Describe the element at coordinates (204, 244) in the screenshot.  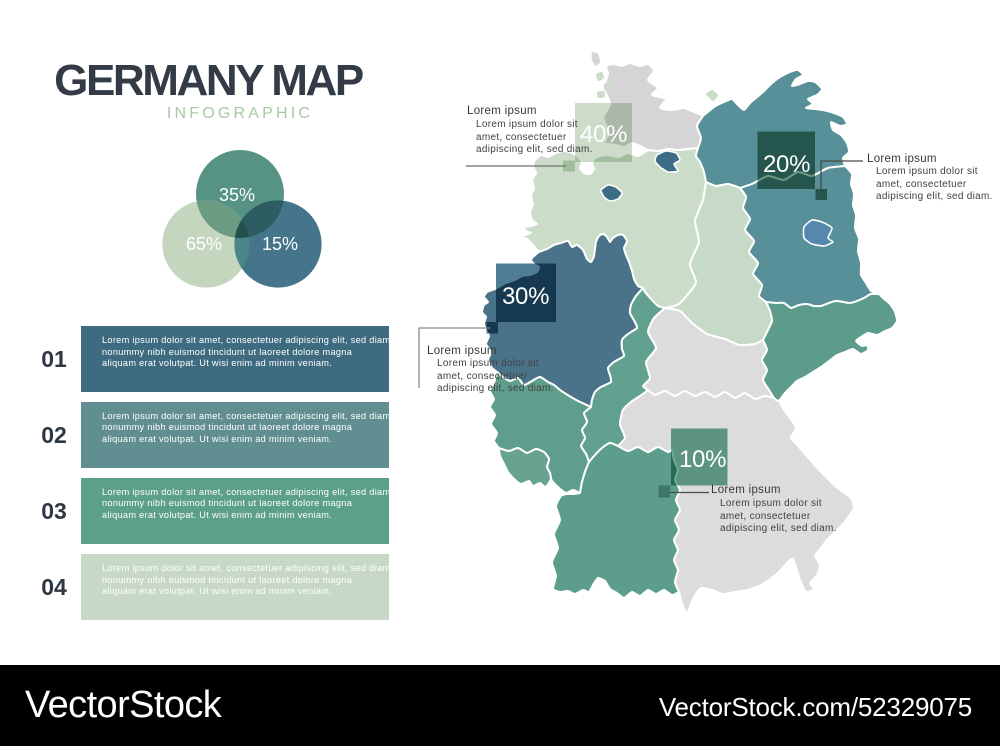
I see `svg-text: 65%` at that location.